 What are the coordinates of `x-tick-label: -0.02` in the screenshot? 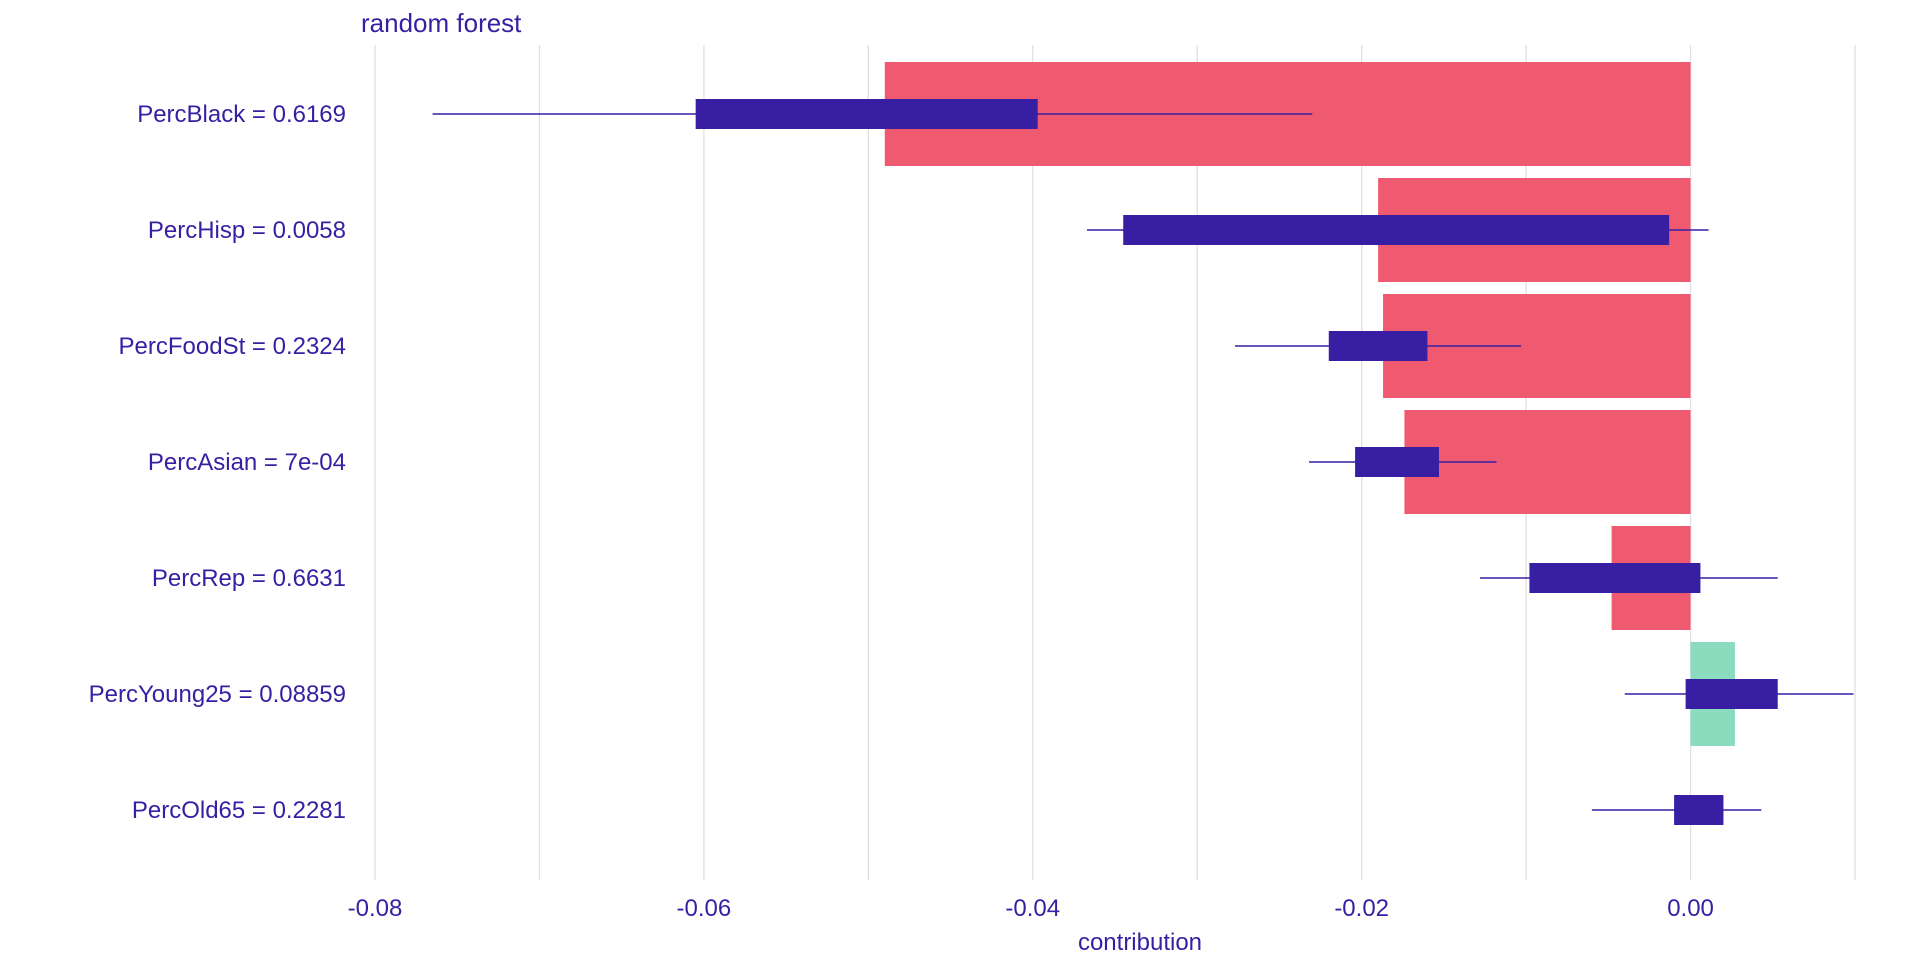 It's located at (1361, 908).